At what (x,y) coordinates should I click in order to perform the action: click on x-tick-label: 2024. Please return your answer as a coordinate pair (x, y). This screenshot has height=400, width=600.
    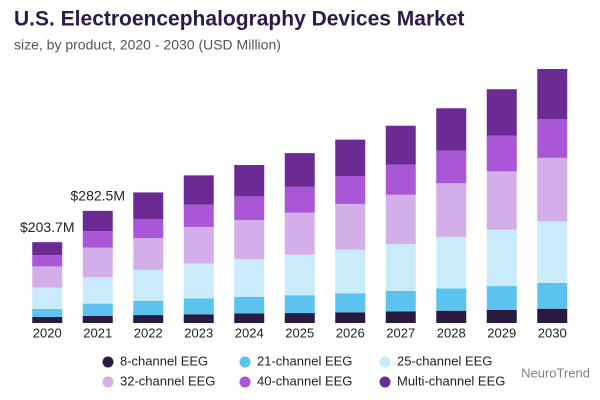
    Looking at the image, I should click on (249, 332).